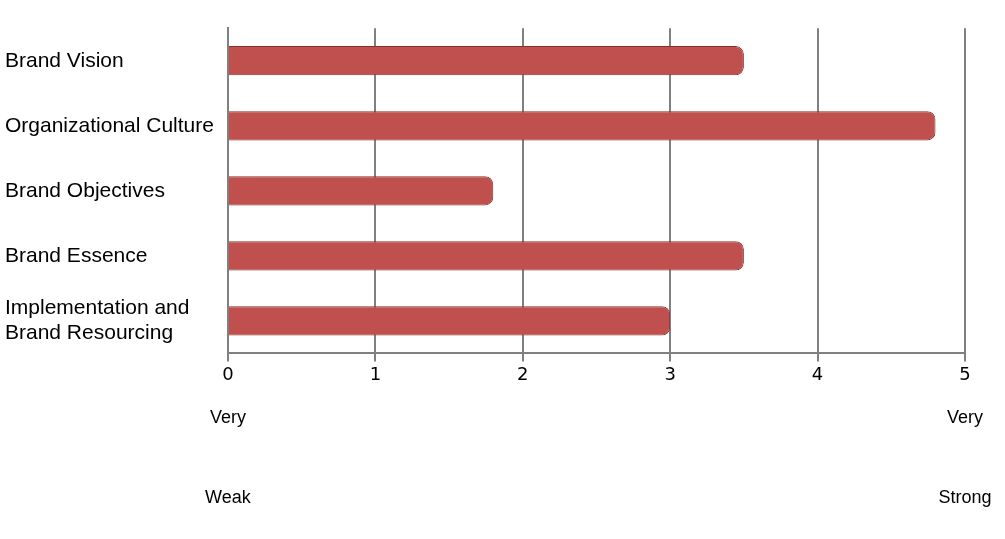 The image size is (1005, 539). I want to click on x-tick-label: 0, so click(228, 373).